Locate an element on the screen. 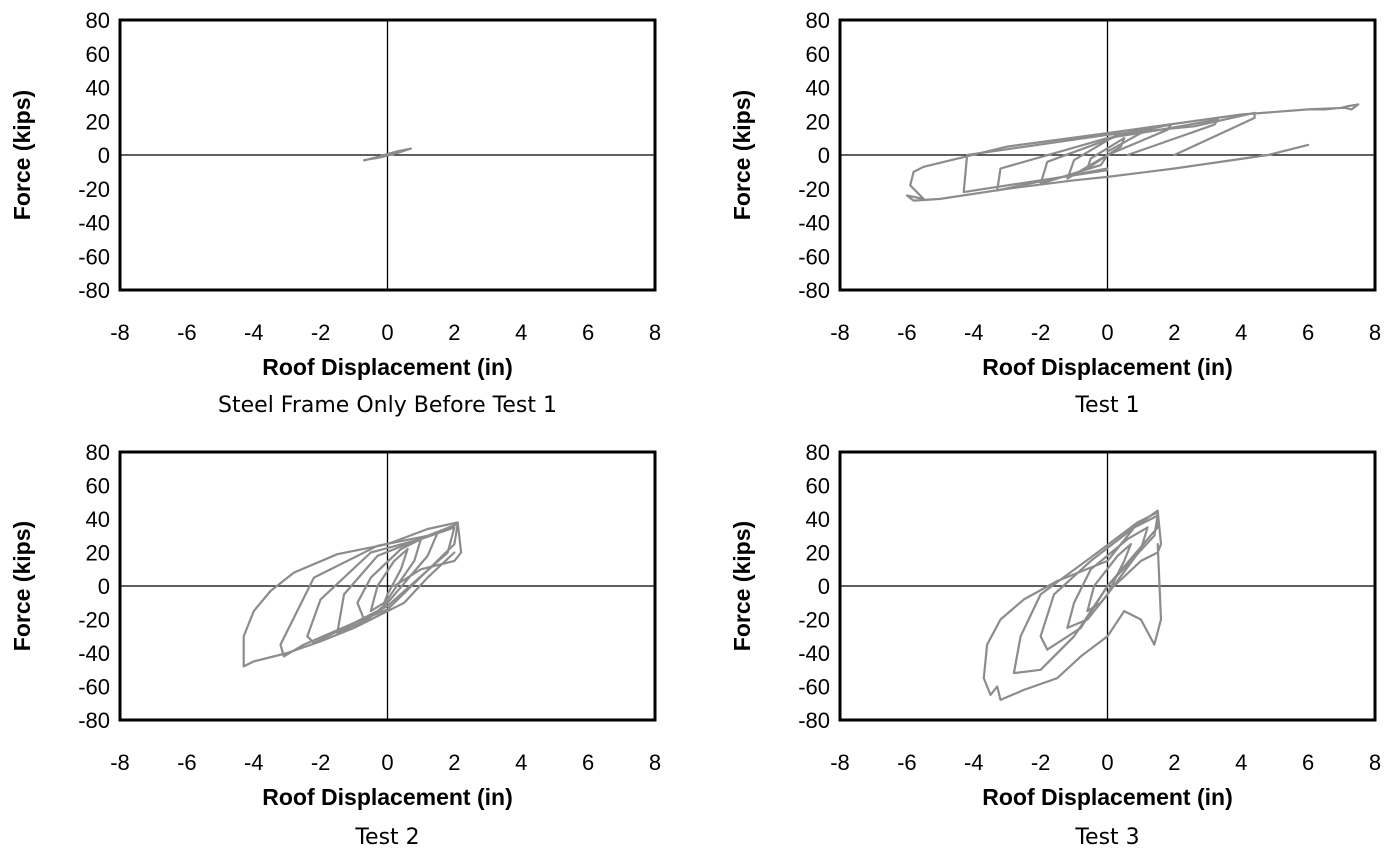  chart-caption: Test 1 is located at coordinates (1106, 405).